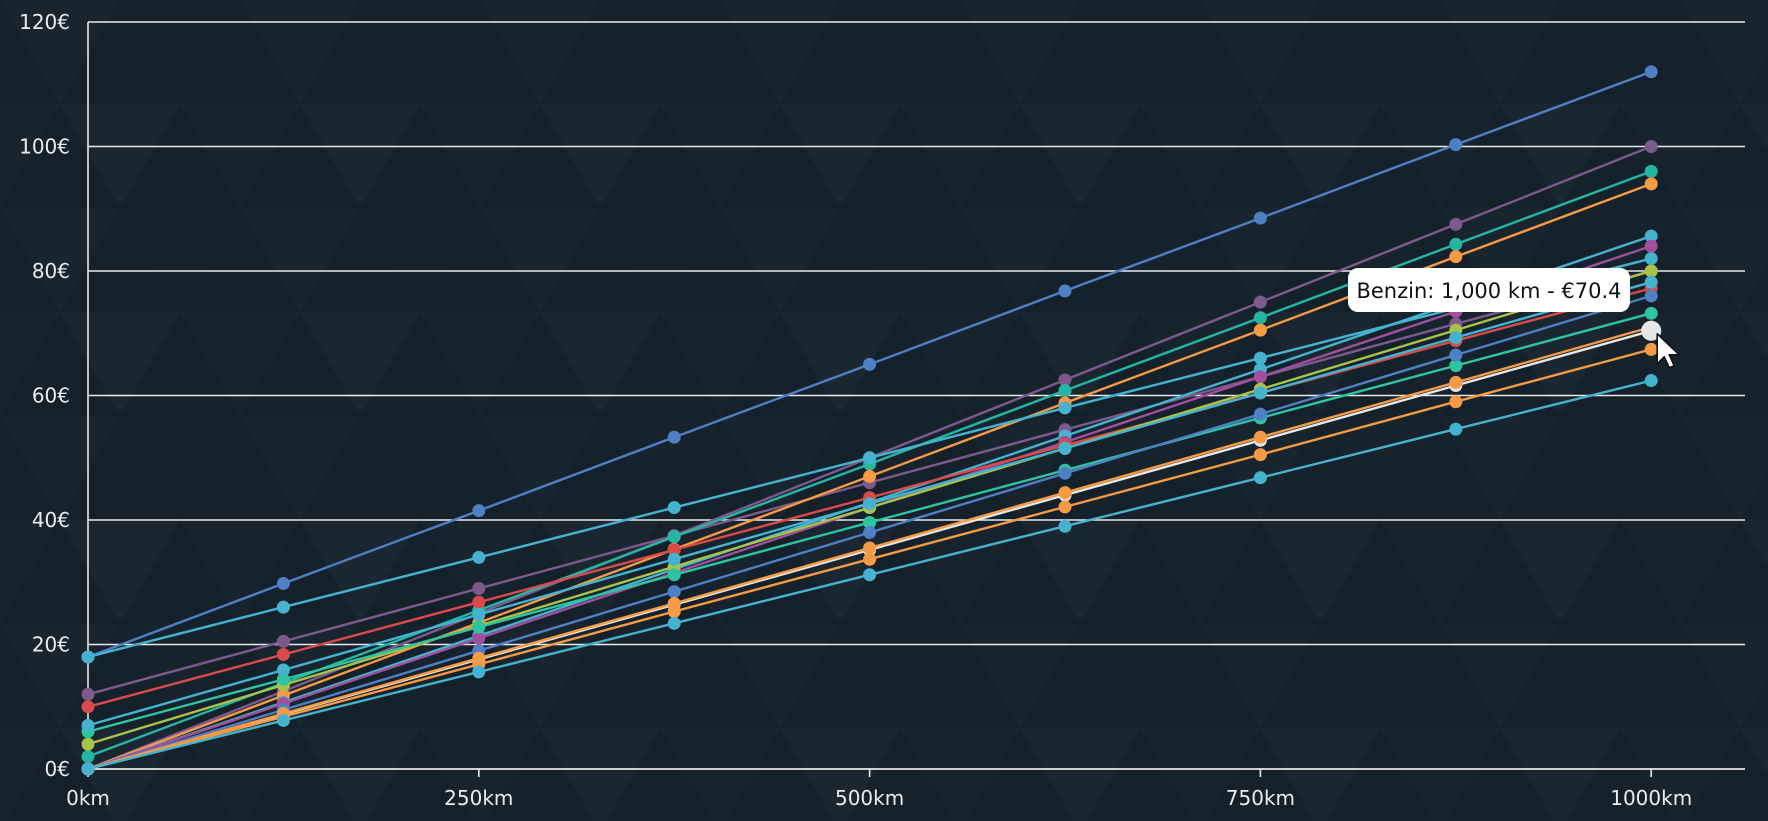  What do you see at coordinates (44, 147) in the screenshot?
I see `y-tick-label: 100€` at bounding box center [44, 147].